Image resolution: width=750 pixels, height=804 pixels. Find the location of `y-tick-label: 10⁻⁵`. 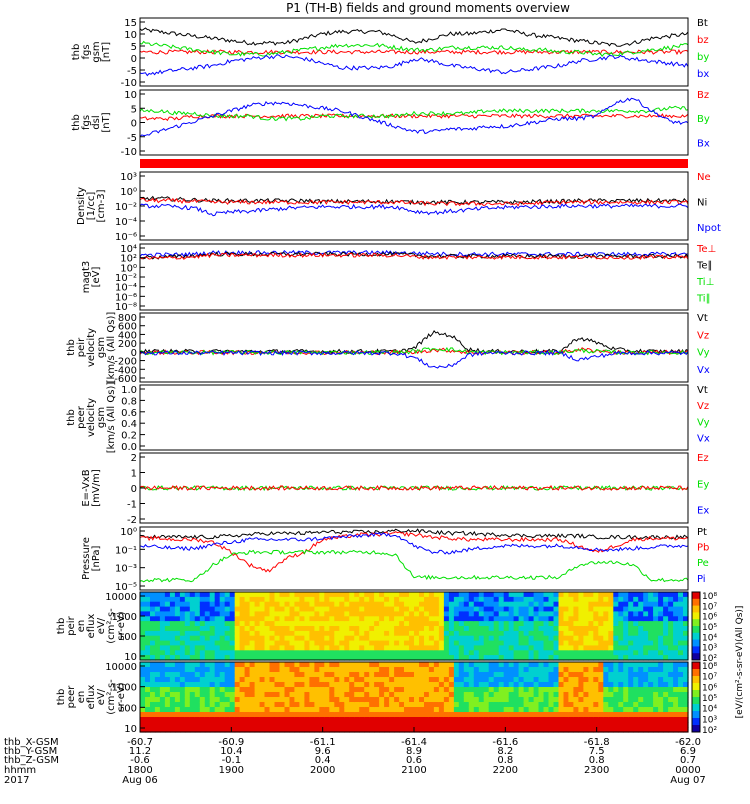

y-tick-label: 10⁻⁵ is located at coordinates (126, 587).